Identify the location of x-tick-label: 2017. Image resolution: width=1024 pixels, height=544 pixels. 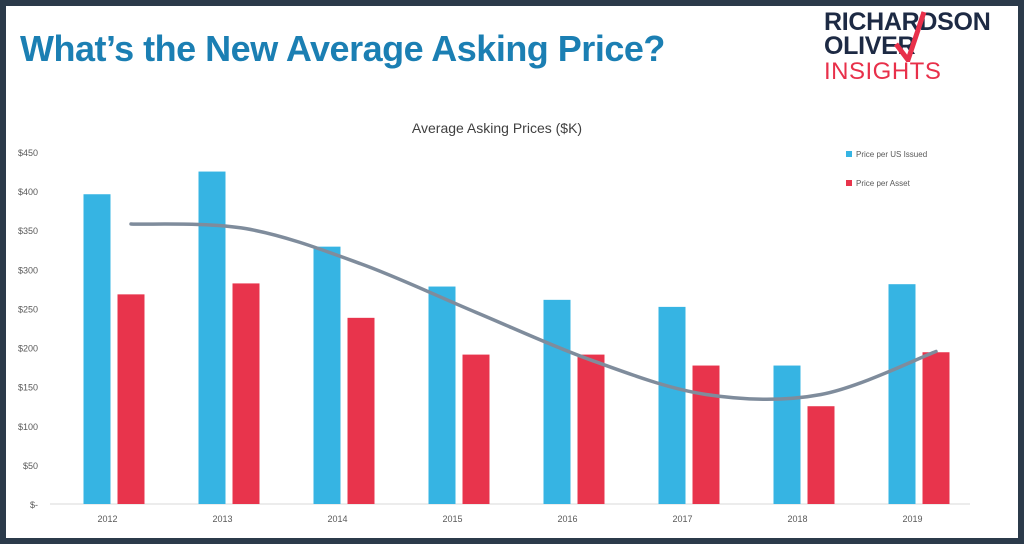
(682, 519).